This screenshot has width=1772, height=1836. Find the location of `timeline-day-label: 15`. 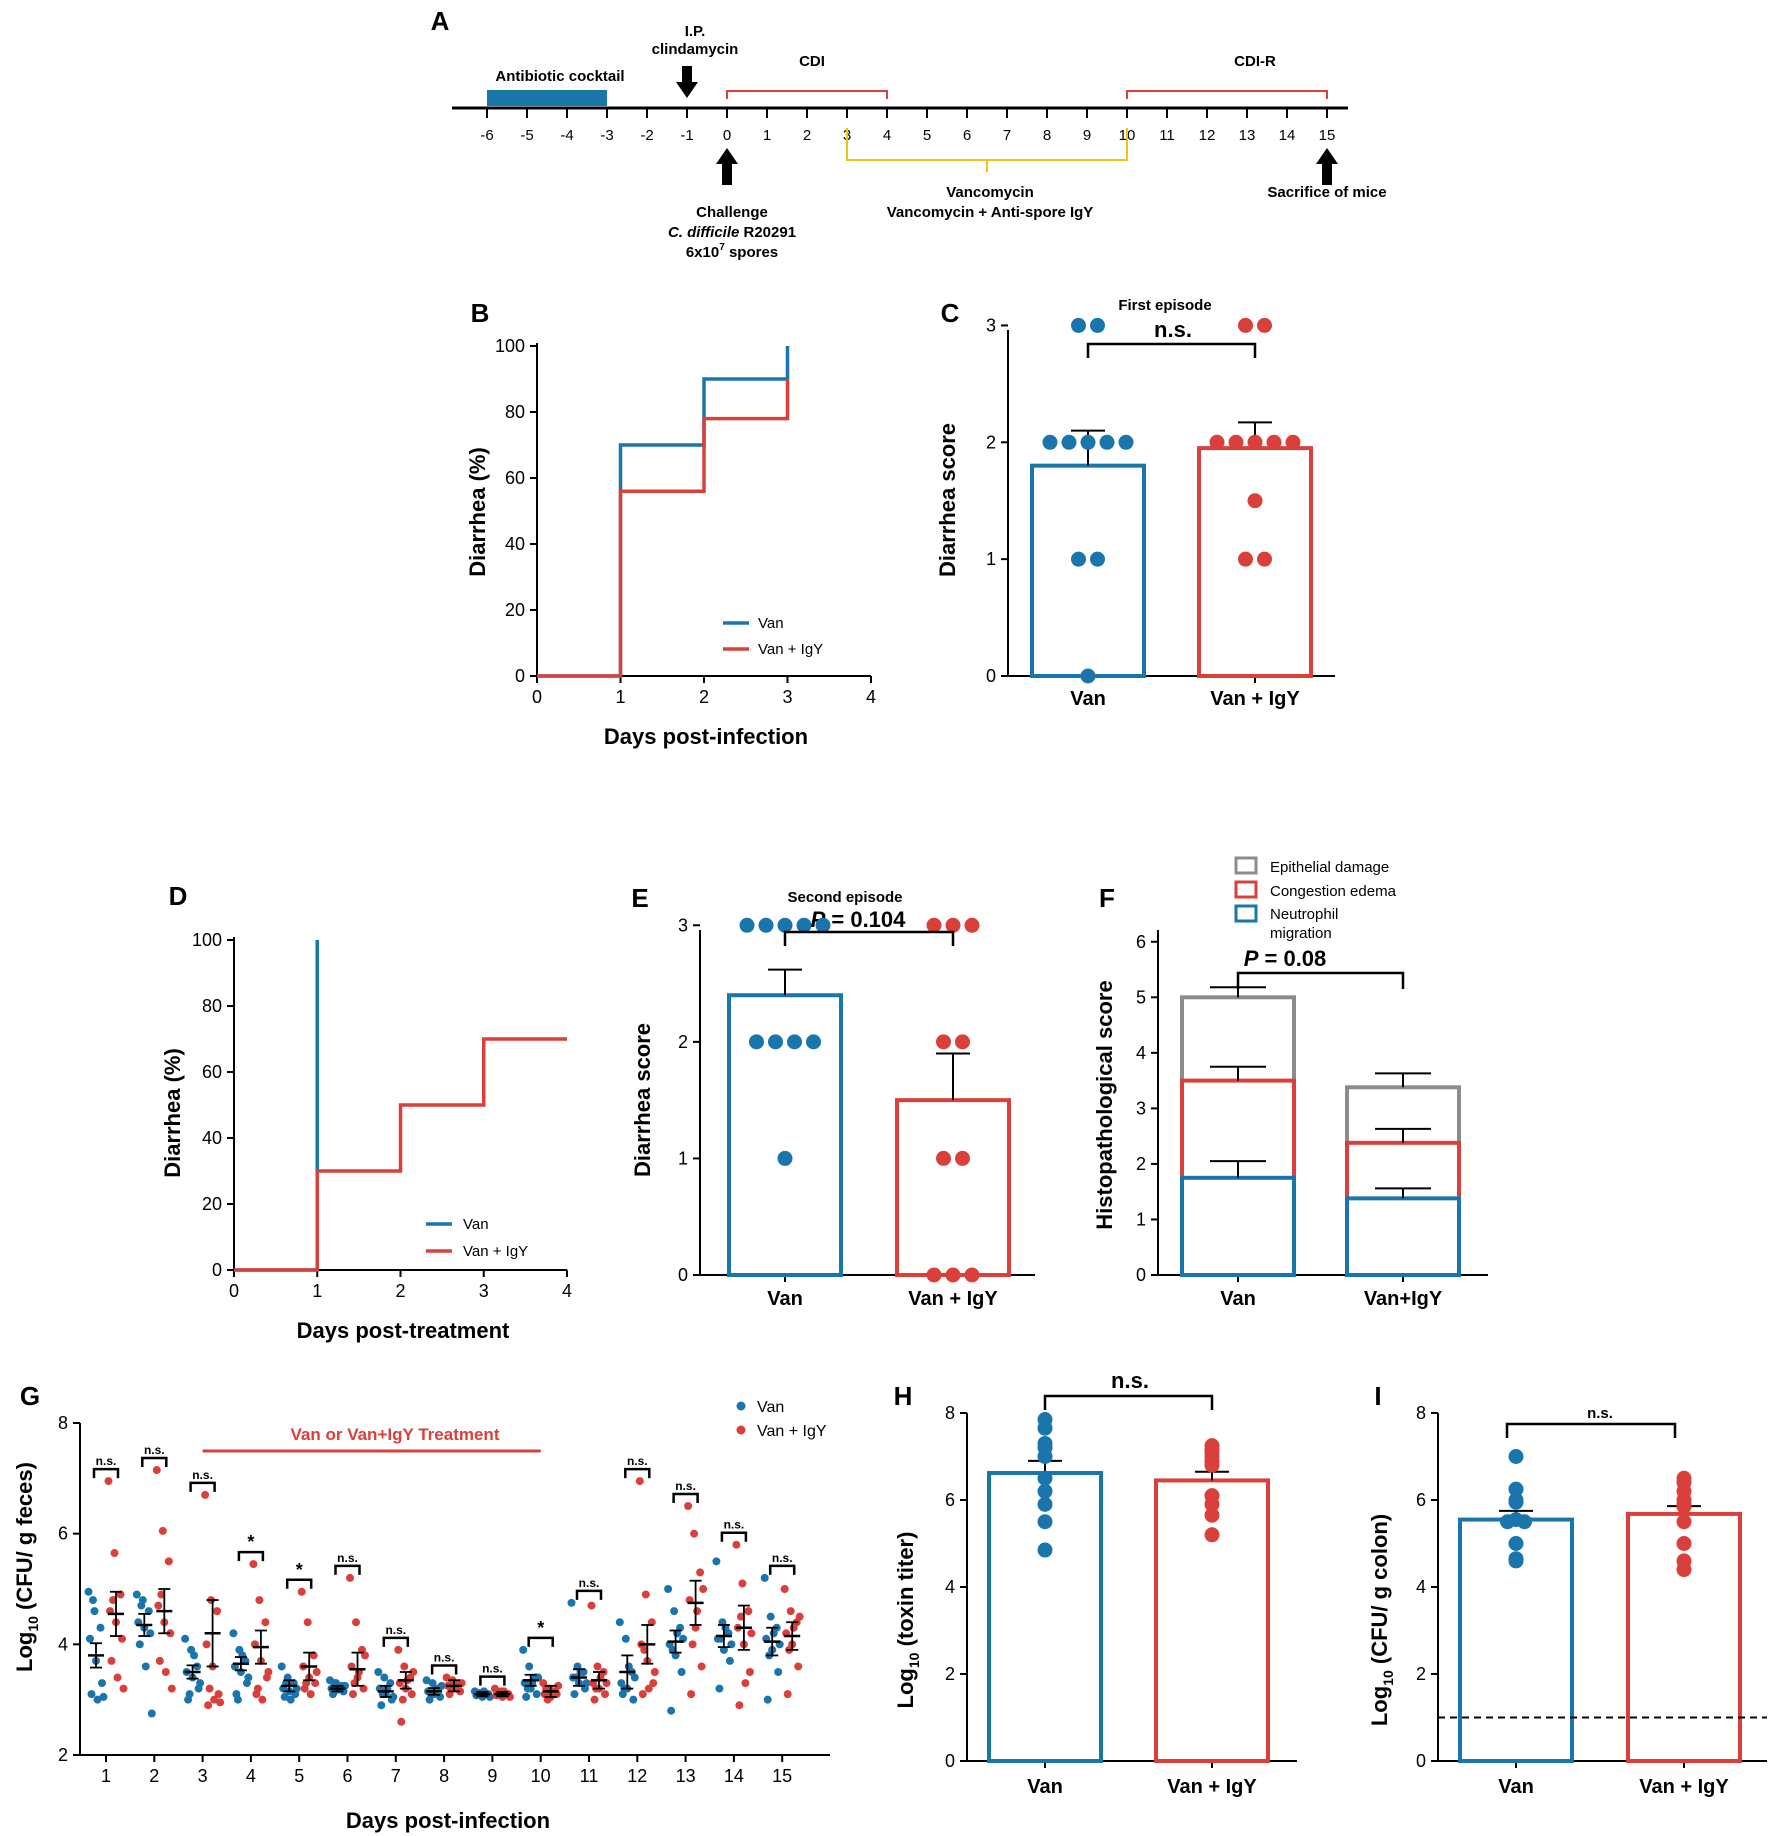

timeline-day-label: 15 is located at coordinates (1327, 135).